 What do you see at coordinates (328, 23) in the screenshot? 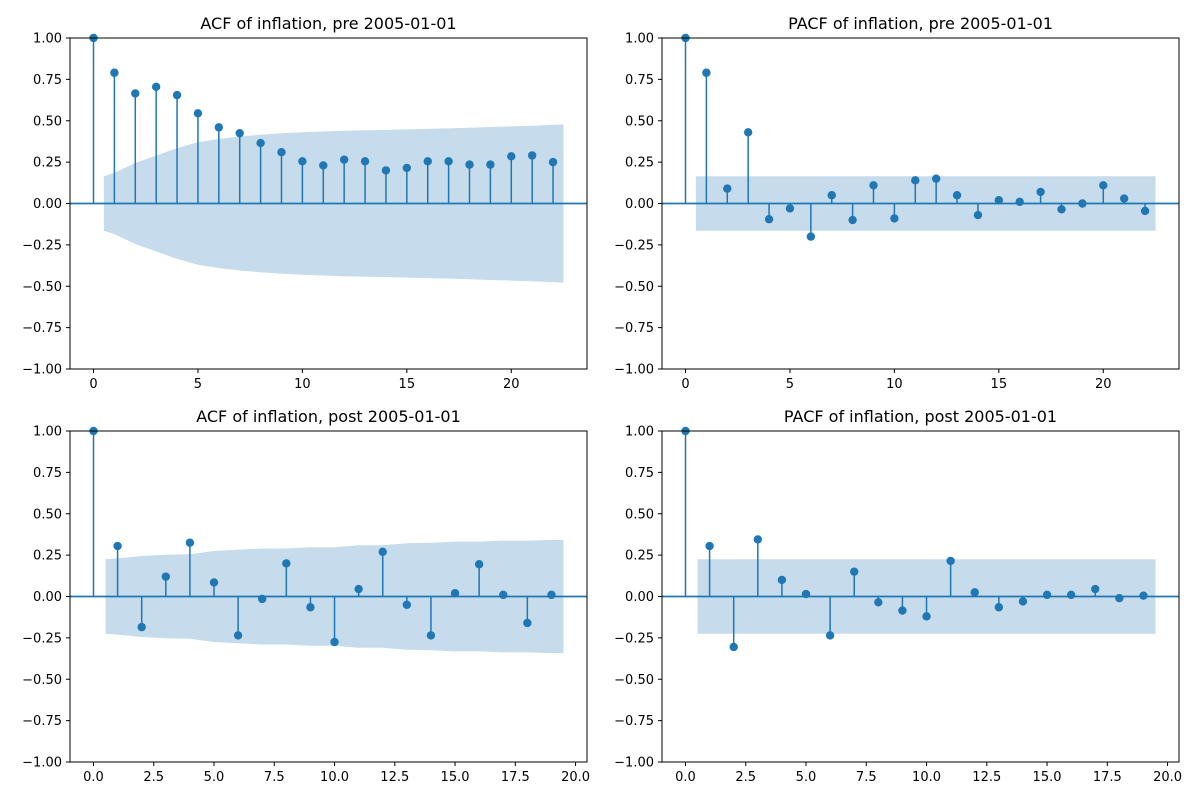
I see `chart-title: ACF of inflation, pre 2005-01-01` at bounding box center [328, 23].